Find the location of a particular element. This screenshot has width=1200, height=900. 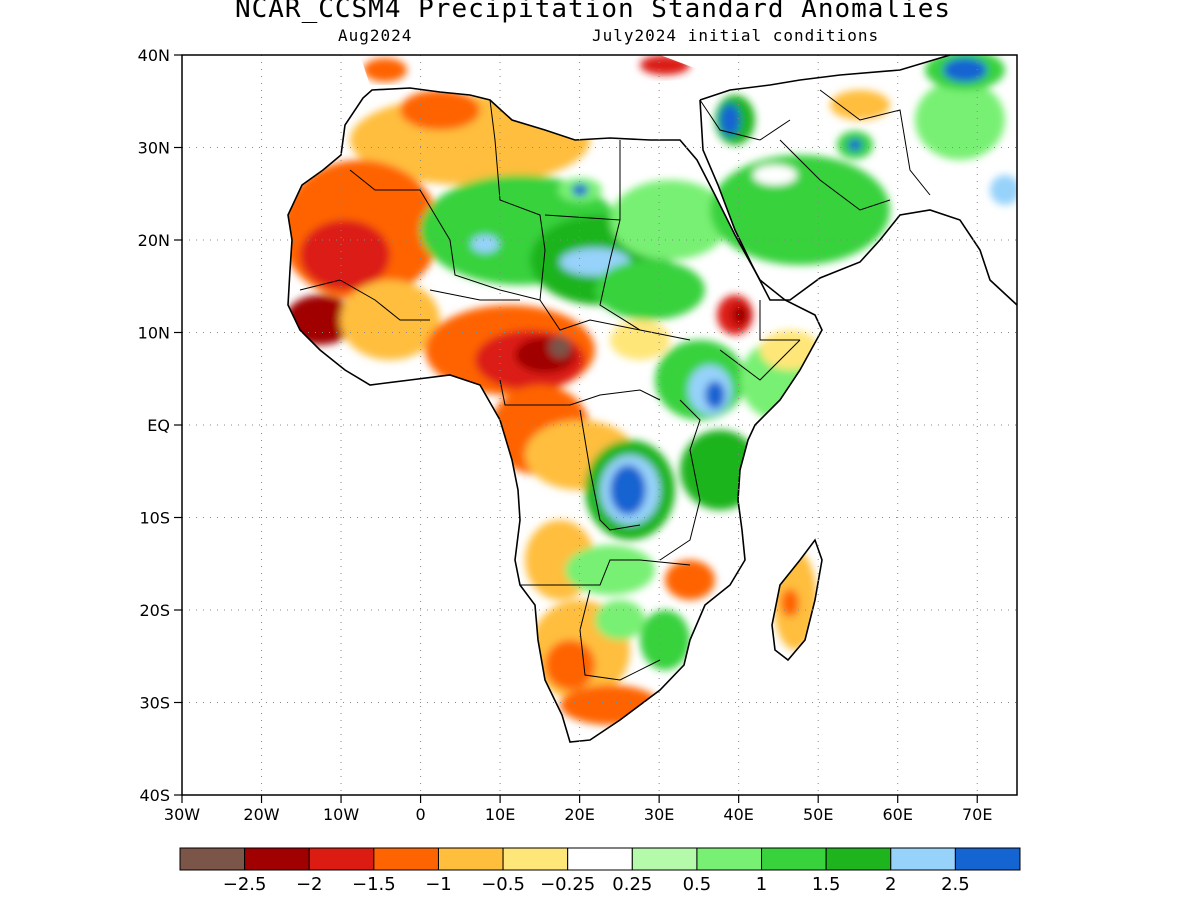

x-tick-label: 70E is located at coordinates (977, 814).